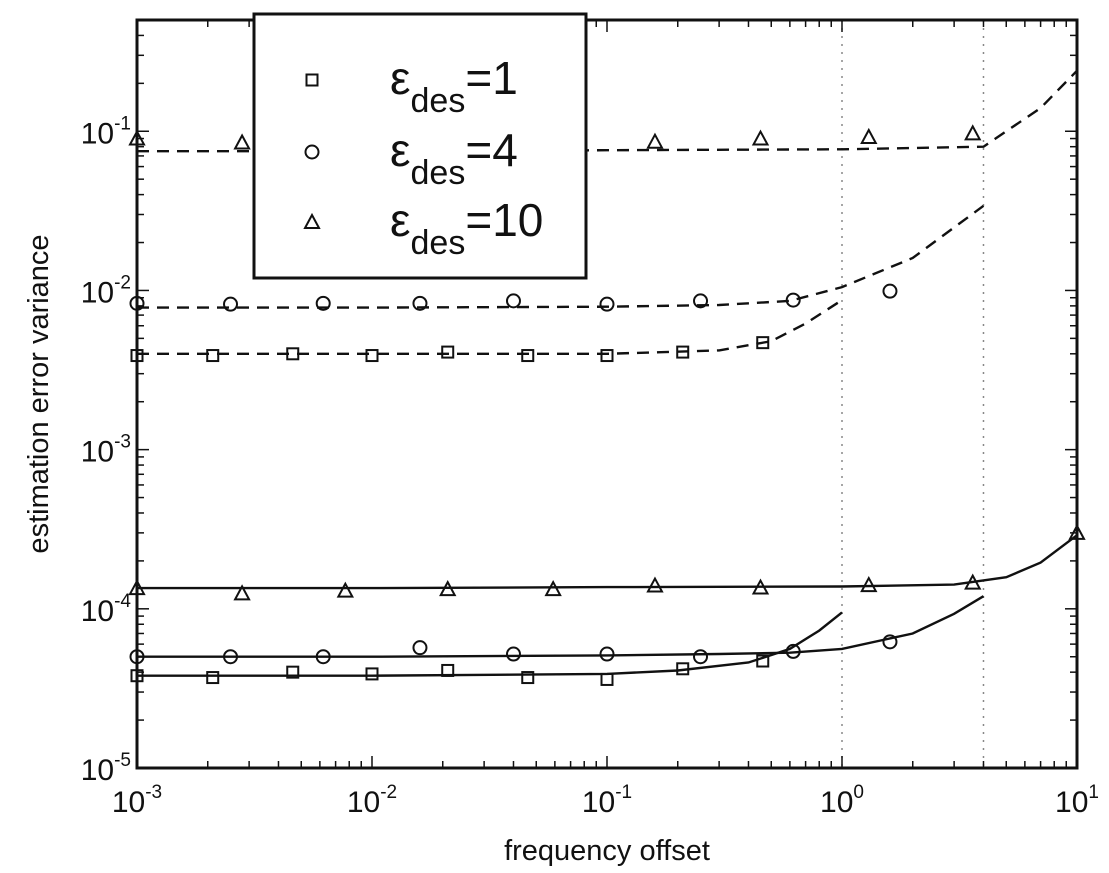 The height and width of the screenshot is (873, 1109). What do you see at coordinates (466, 228) in the screenshot?
I see `legend-entry-label: εdes=10` at bounding box center [466, 228].